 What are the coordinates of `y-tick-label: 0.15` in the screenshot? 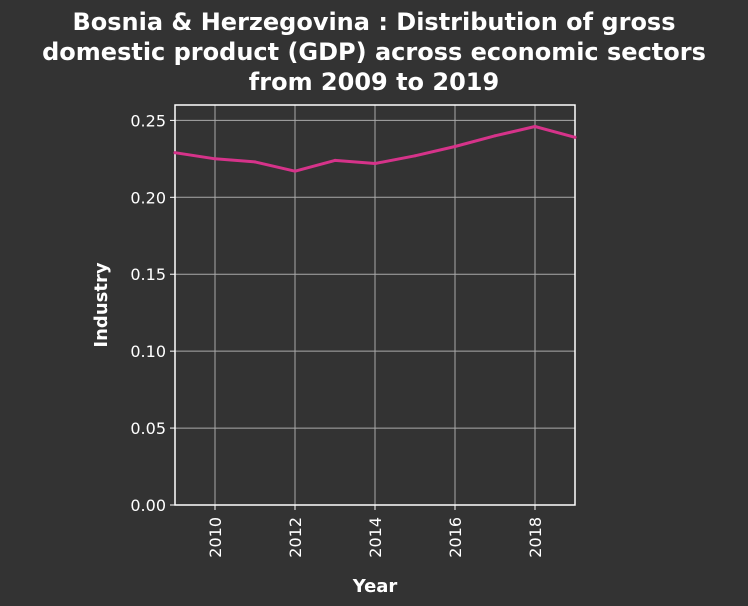 It's located at (148, 274).